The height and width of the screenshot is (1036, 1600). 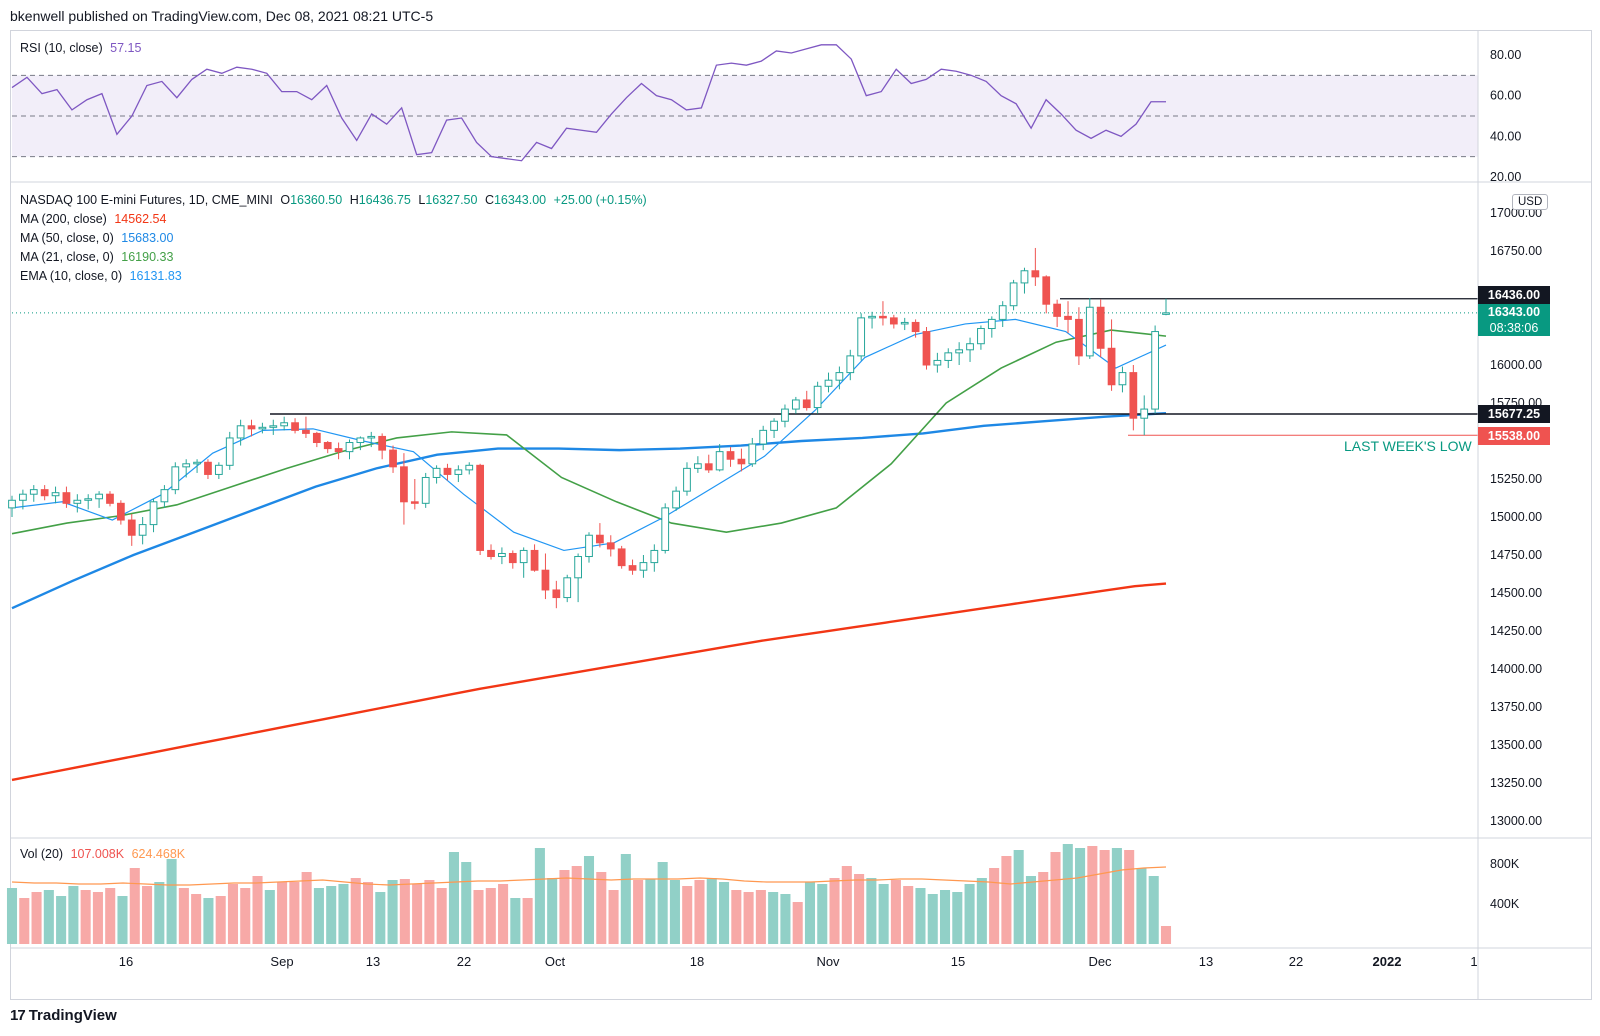 I want to click on price-tick-label: 16000.00, so click(x=1516, y=365).